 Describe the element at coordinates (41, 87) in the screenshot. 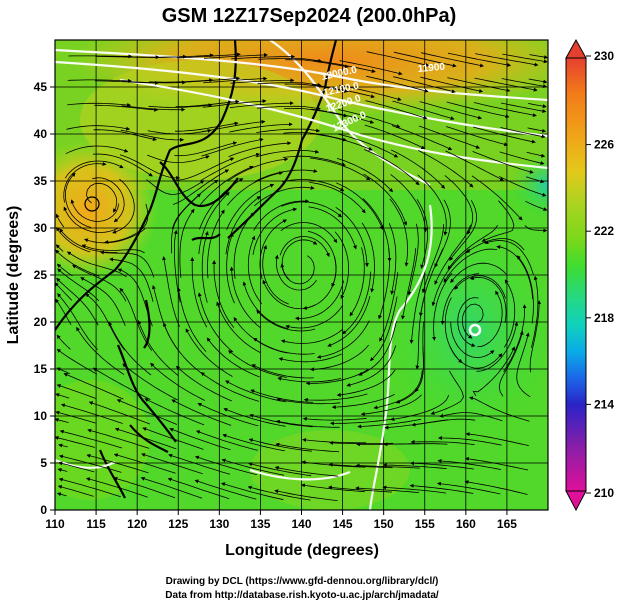

I see `y-tick-label: 45` at that location.